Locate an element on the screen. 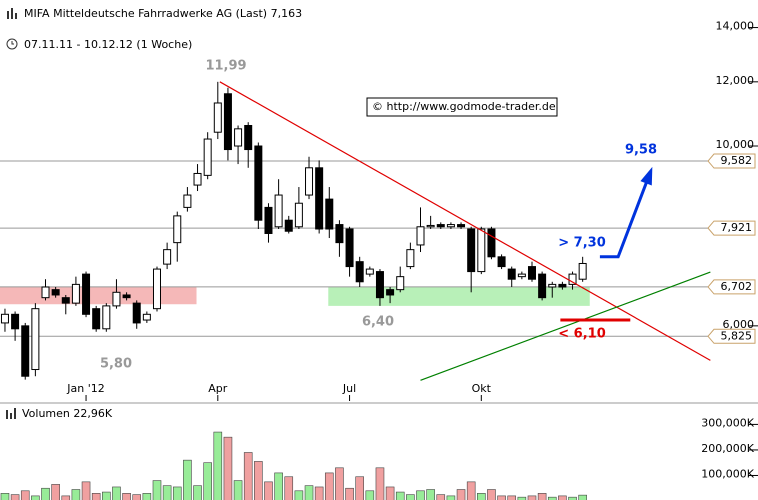  clock-icon is located at coordinates (12, 44).